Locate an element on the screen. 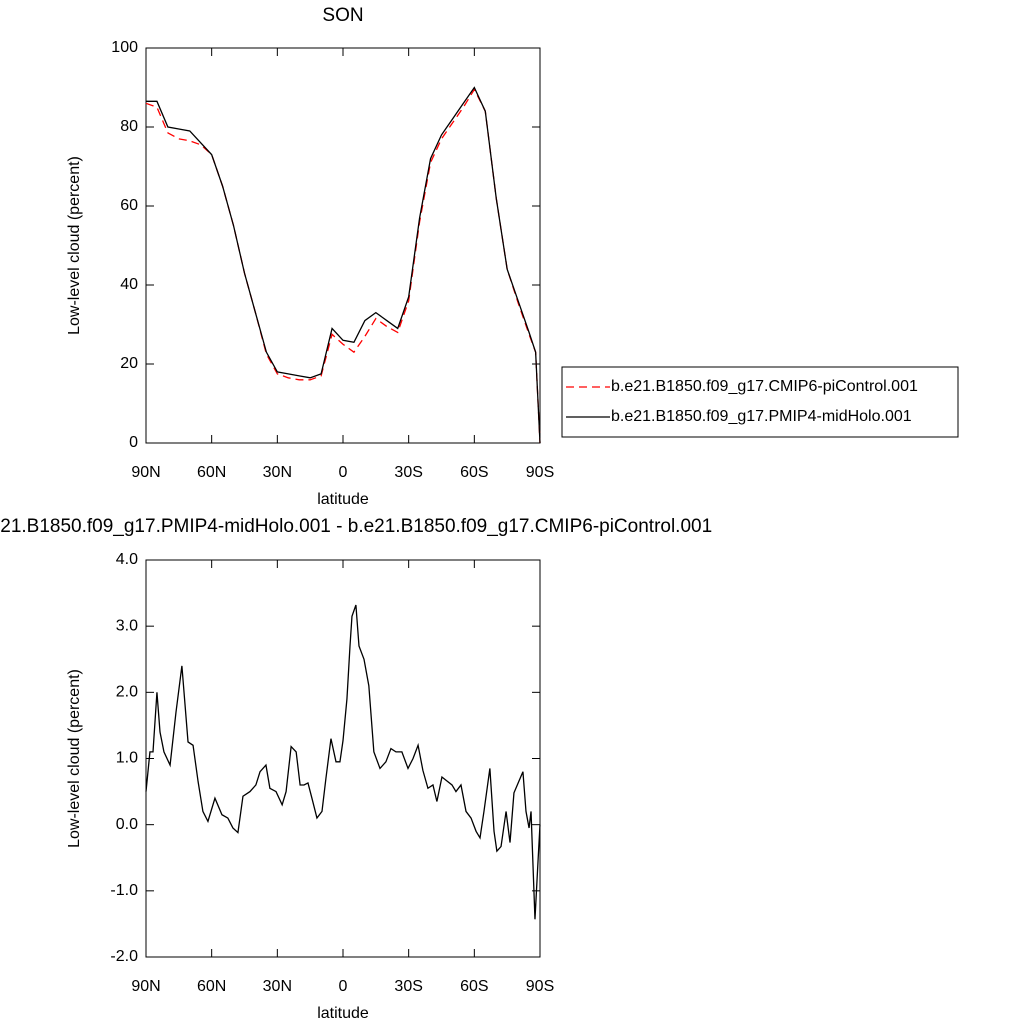  y-tick-label: 0 is located at coordinates (133, 442).